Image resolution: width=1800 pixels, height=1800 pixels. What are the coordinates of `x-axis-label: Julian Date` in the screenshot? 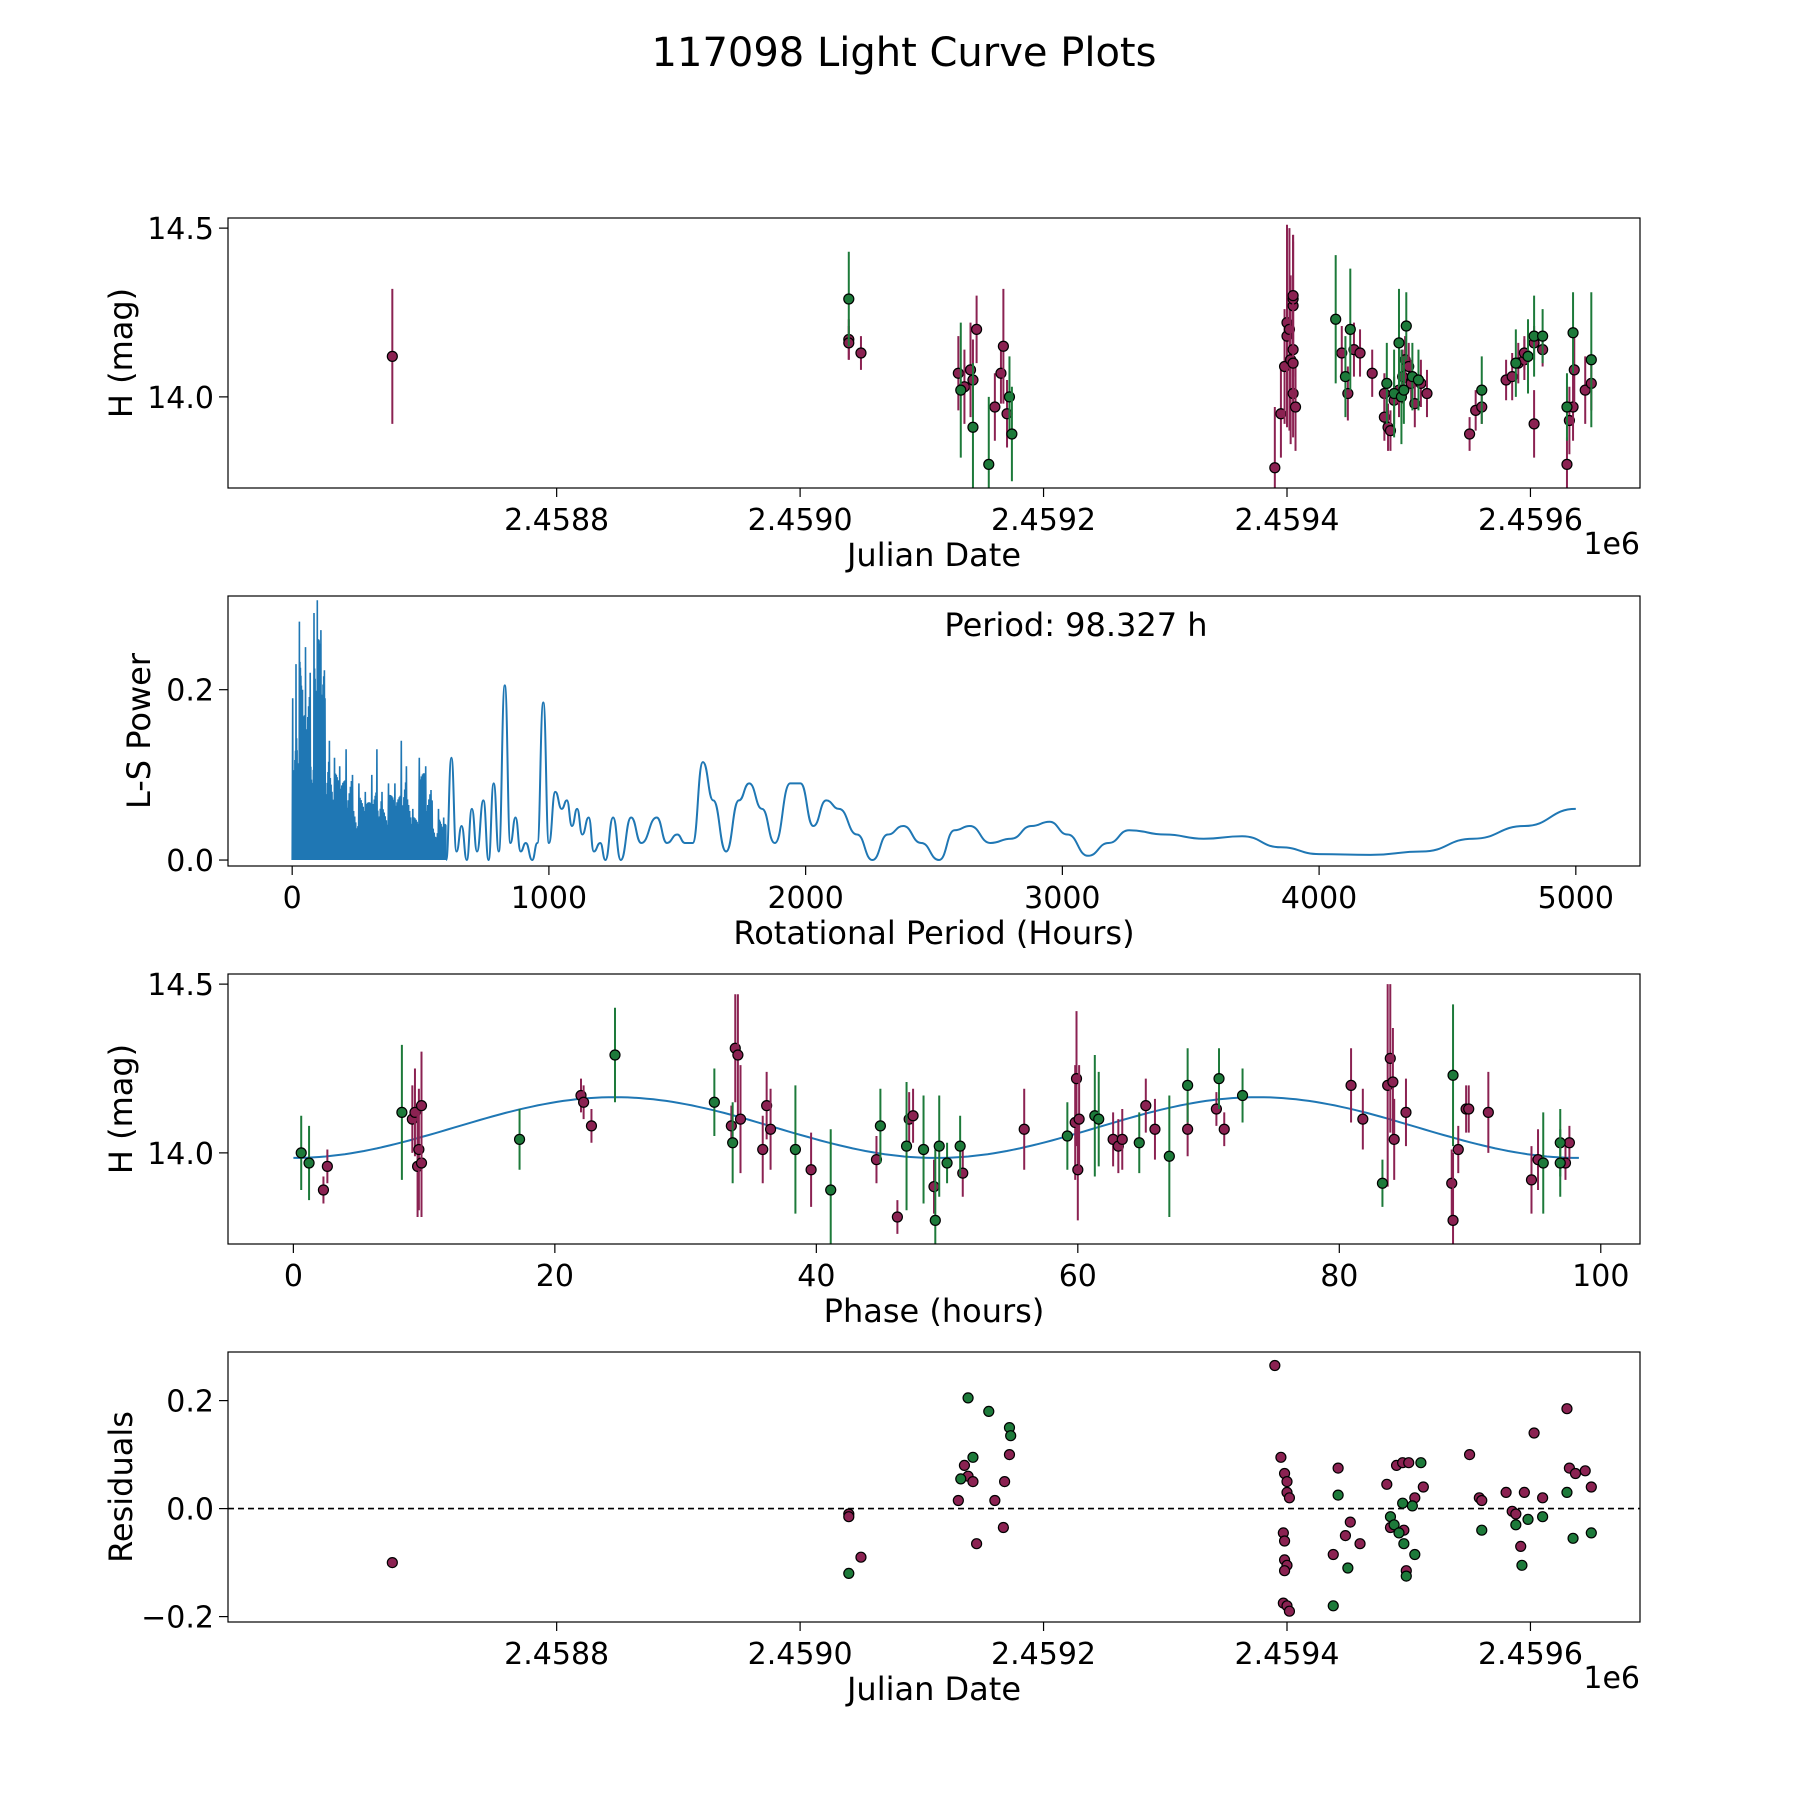 It's located at (933, 1689).